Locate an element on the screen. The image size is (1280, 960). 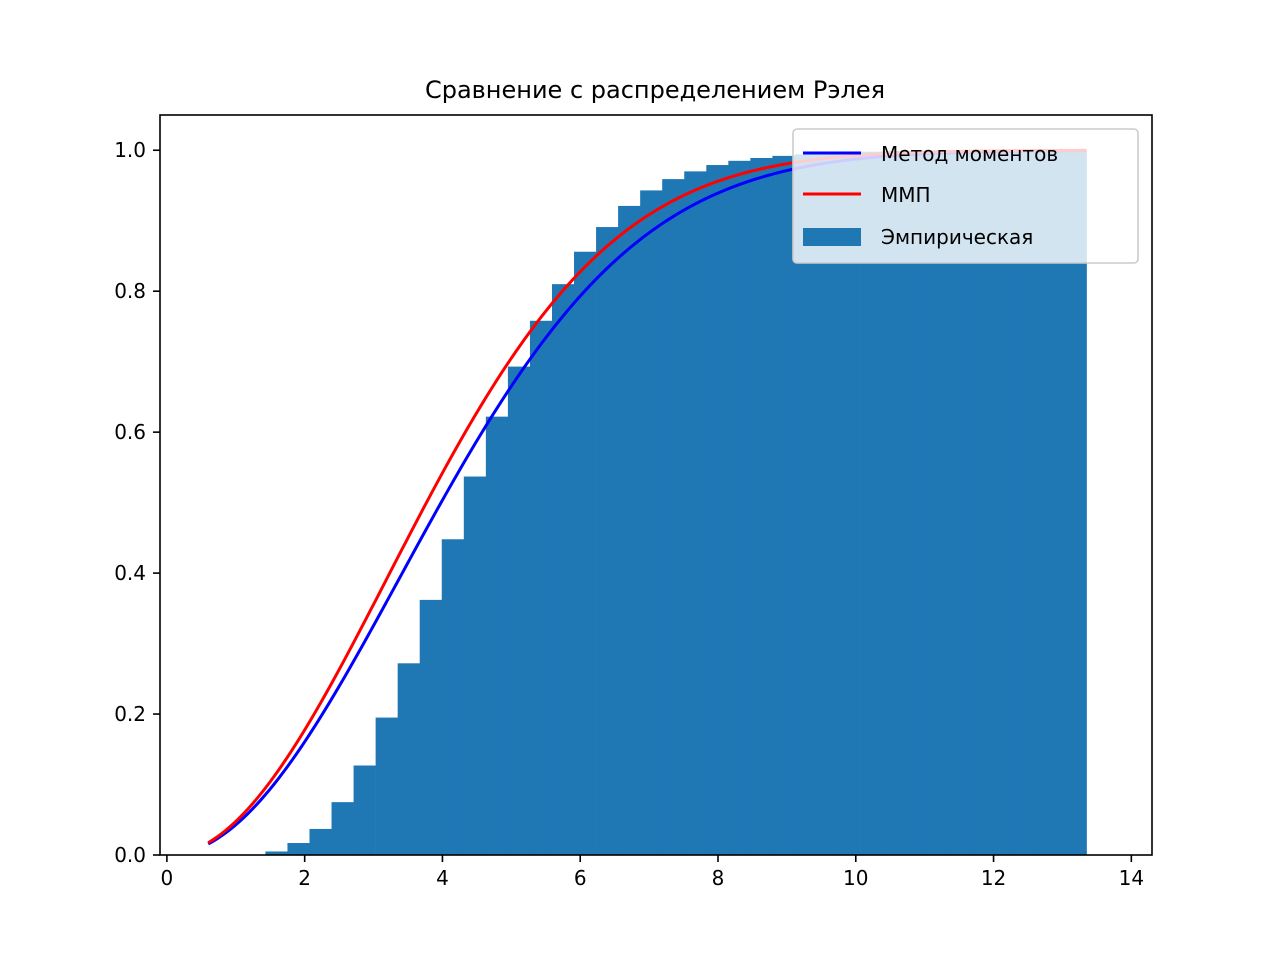
chart-title: Сравнение с распределением Рэлея is located at coordinates (655, 90).